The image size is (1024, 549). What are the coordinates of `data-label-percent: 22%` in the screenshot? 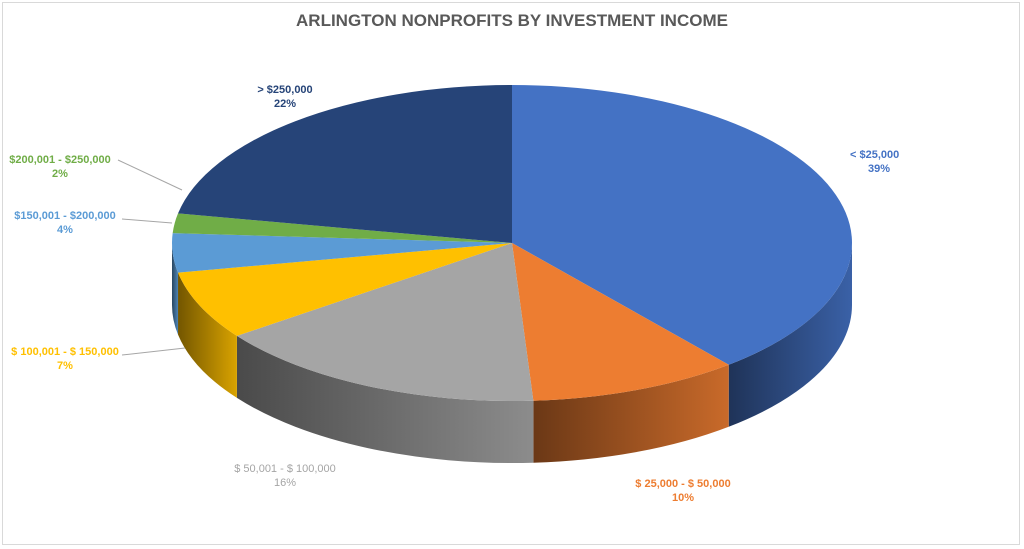 It's located at (285, 104).